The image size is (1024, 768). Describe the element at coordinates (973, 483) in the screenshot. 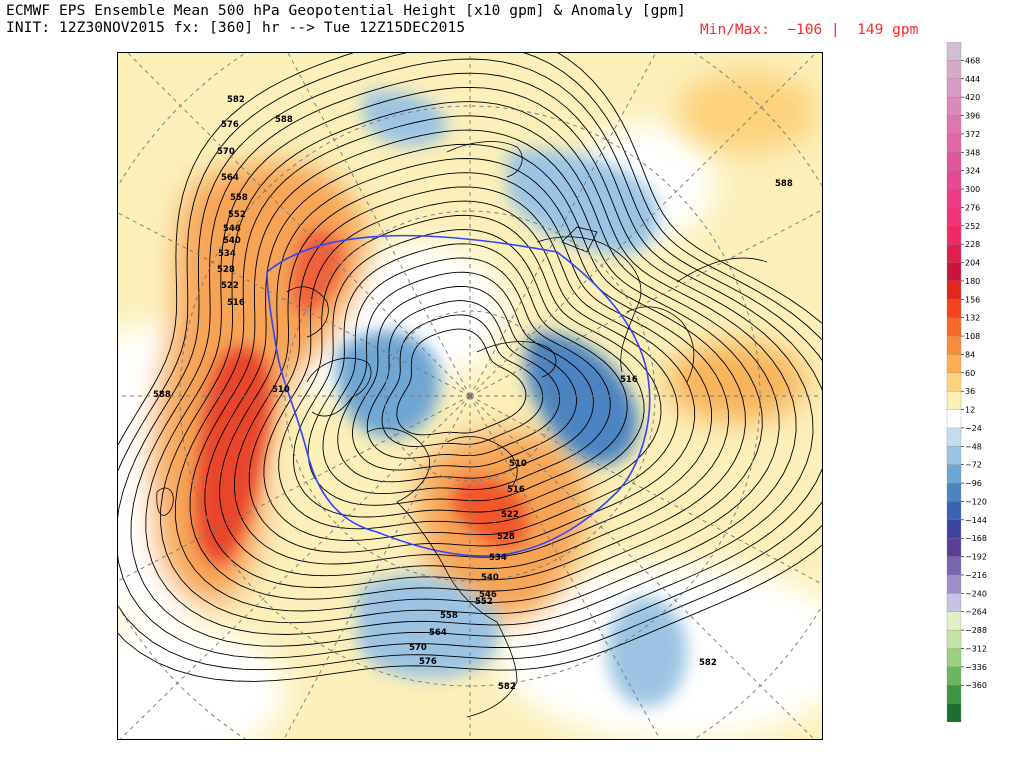

I see `colorbar-label: −96` at that location.